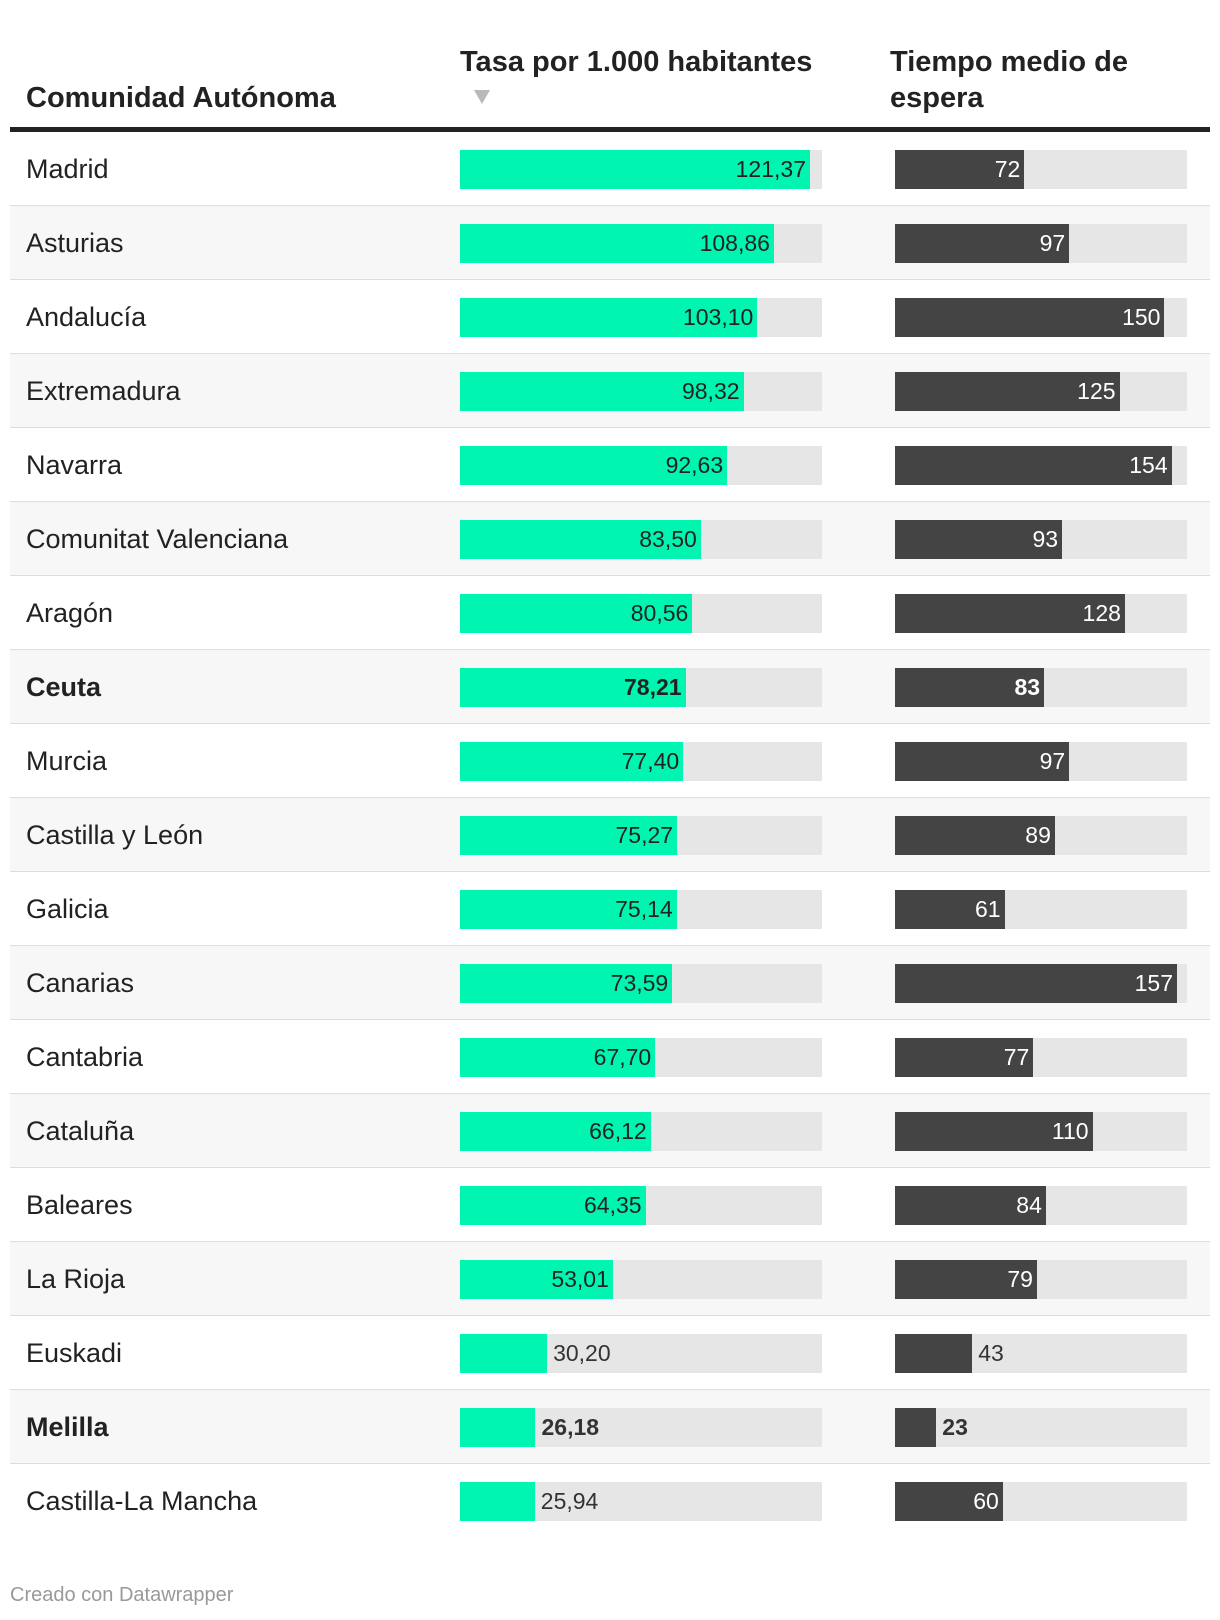 Image resolution: width=1220 pixels, height=1620 pixels. What do you see at coordinates (991, 1353) in the screenshot?
I see `wait-value-label: 43` at bounding box center [991, 1353].